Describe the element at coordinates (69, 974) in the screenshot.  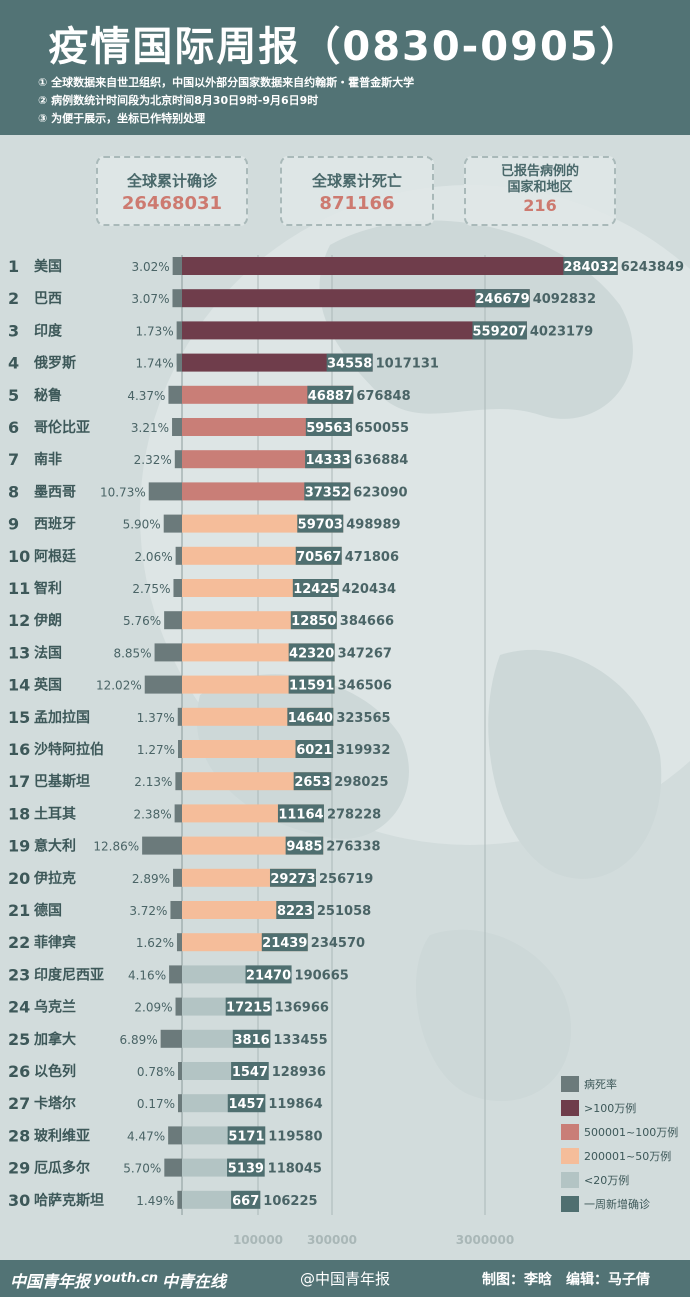
I see `country-label: 印度尼西亚` at that location.